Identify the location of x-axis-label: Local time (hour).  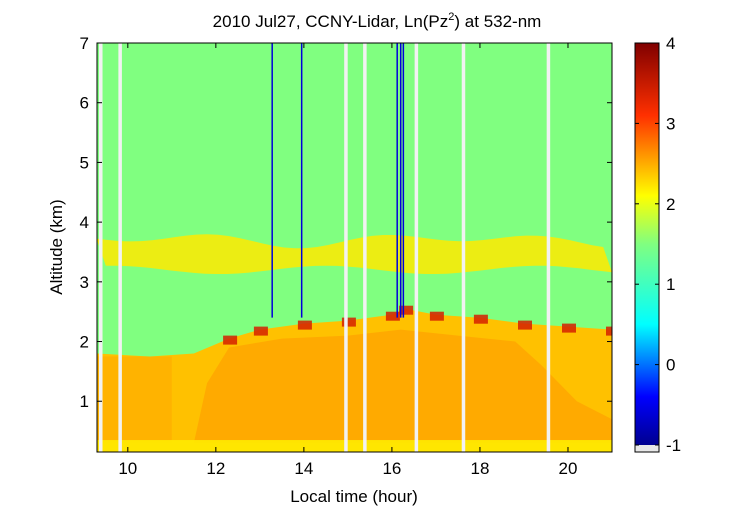
(354, 496).